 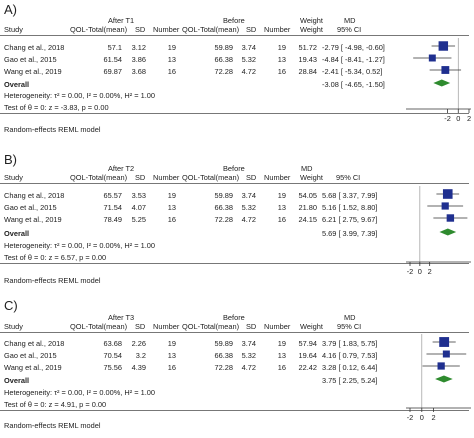 I want to click on after-sd: 3.2, so click(x=140, y=355).